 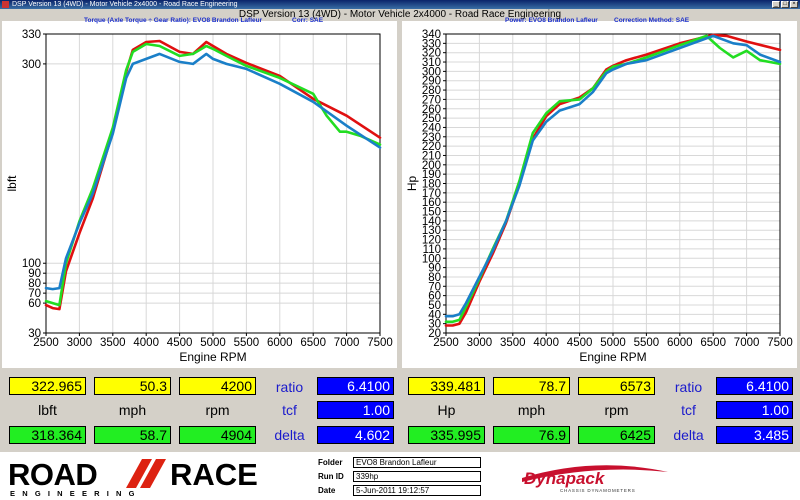 I want to click on power-chart-title-main: Power: EVO8 Brandon Lafleur, so click(x=551, y=20).